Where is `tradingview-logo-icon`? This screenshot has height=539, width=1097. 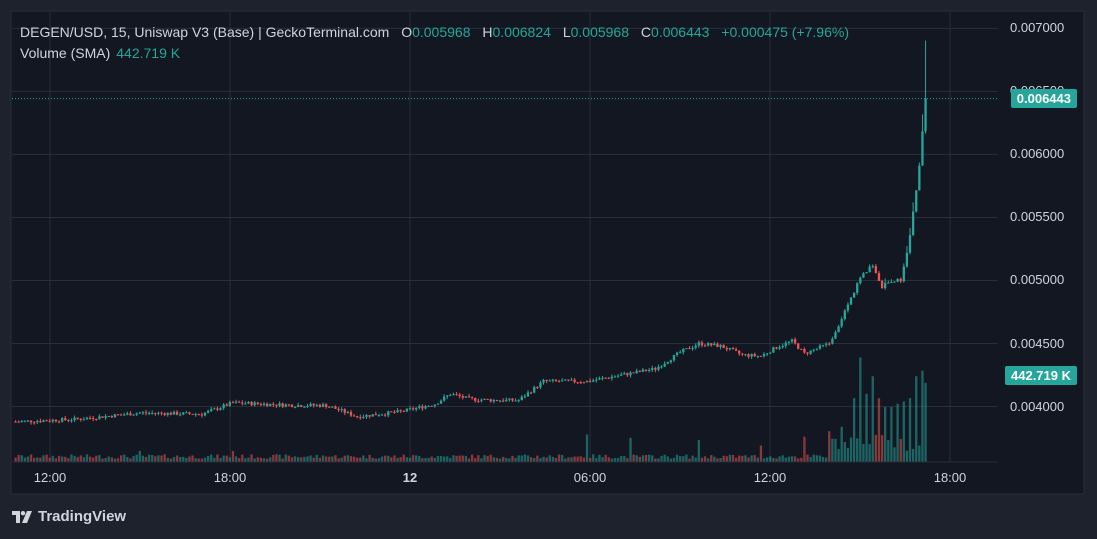 tradingview-logo-icon is located at coordinates (22, 516).